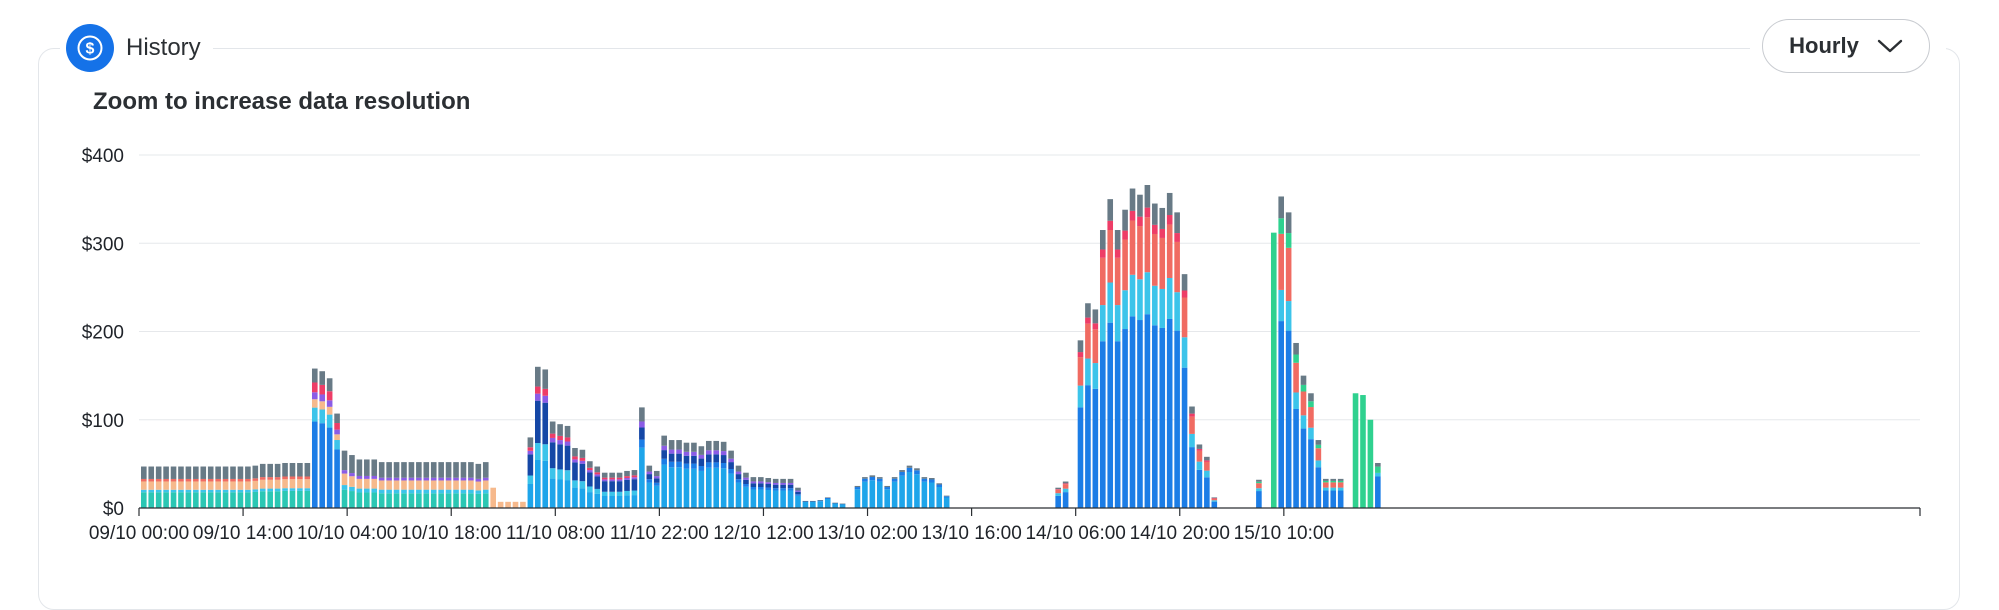  I want to click on panel-title: History, so click(163, 47).